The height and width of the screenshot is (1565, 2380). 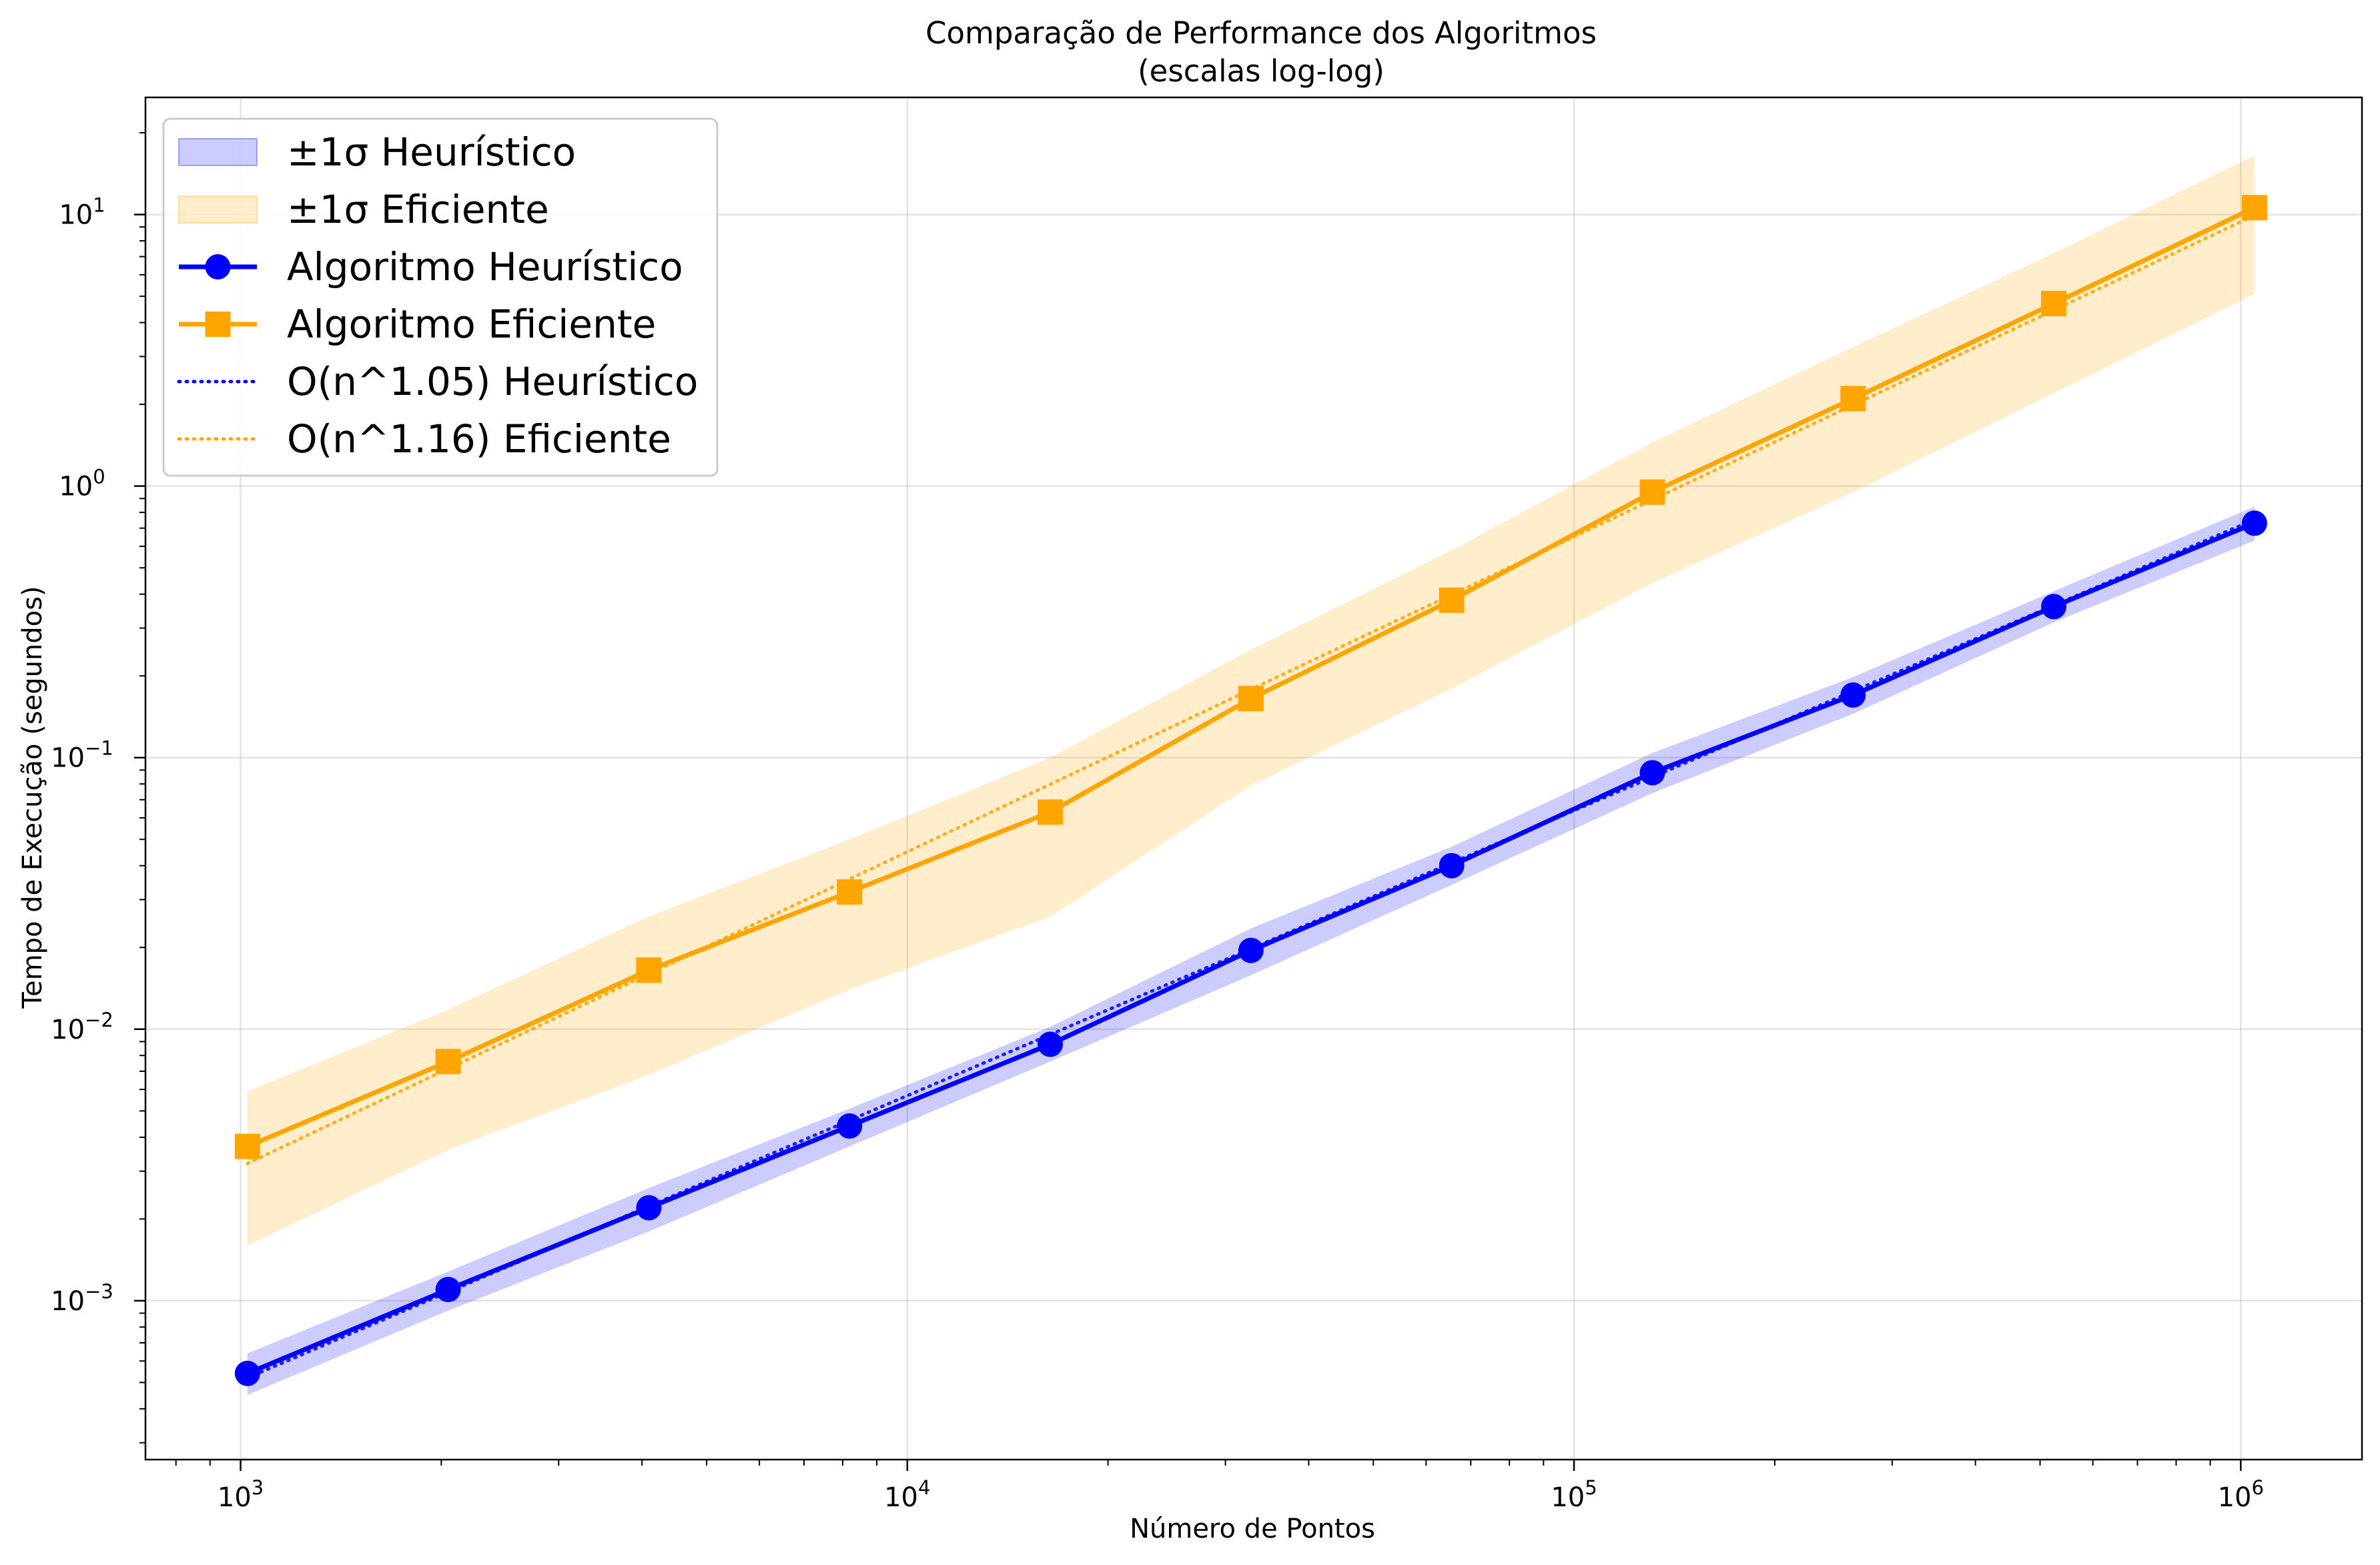 What do you see at coordinates (432, 152) in the screenshot?
I see `legend-label: ±1σ Heurístico` at bounding box center [432, 152].